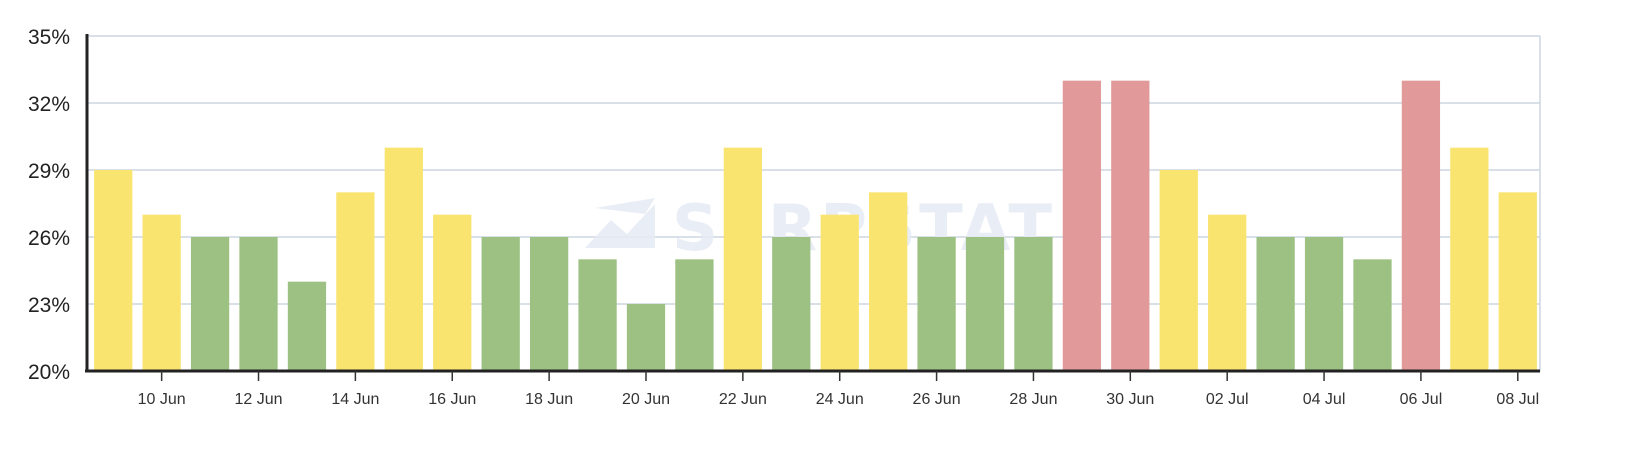  Describe the element at coordinates (620, 223) in the screenshot. I see `watermark-logo-icon` at that location.